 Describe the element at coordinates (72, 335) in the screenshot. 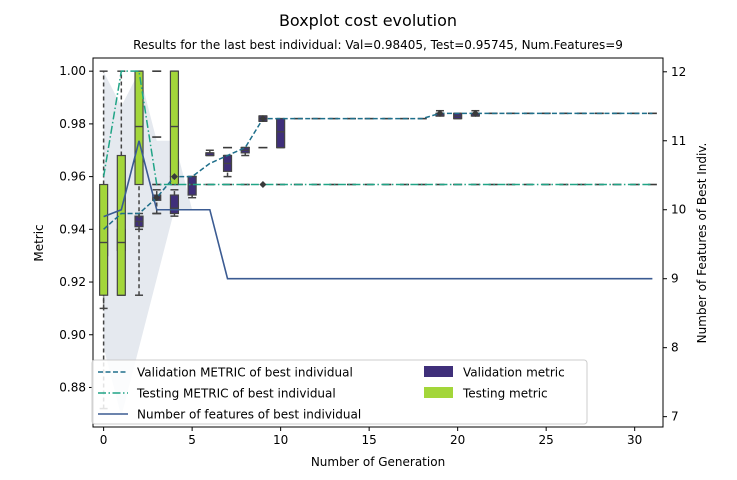

I see `y-tick-label: 0.90` at that location.